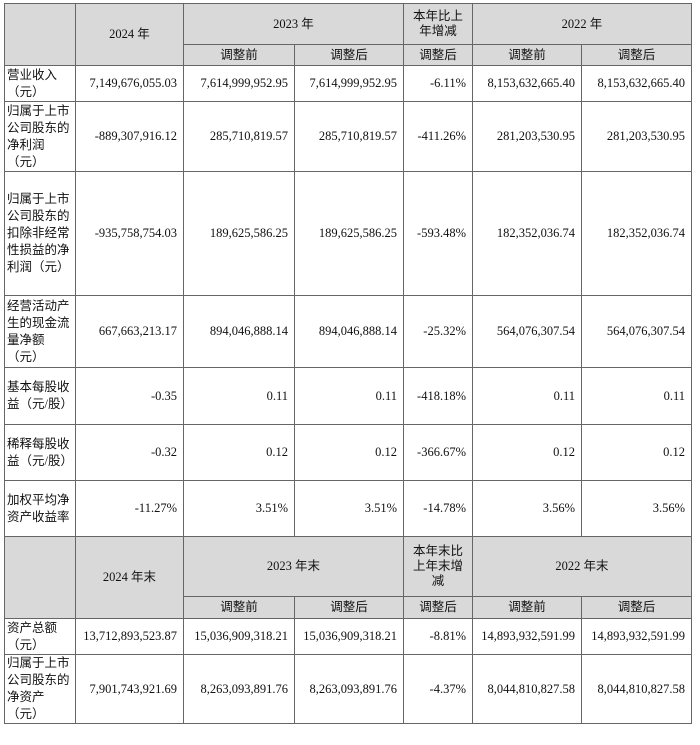 The height and width of the screenshot is (745, 700). Describe the element at coordinates (239, 452) in the screenshot. I see `value-2023-before: 0.12` at that location.